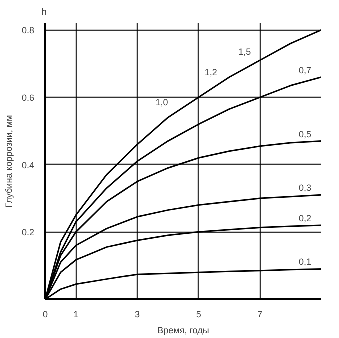 The width and height of the screenshot is (339, 338). I want to click on x-tick-label: 0, so click(45, 315).